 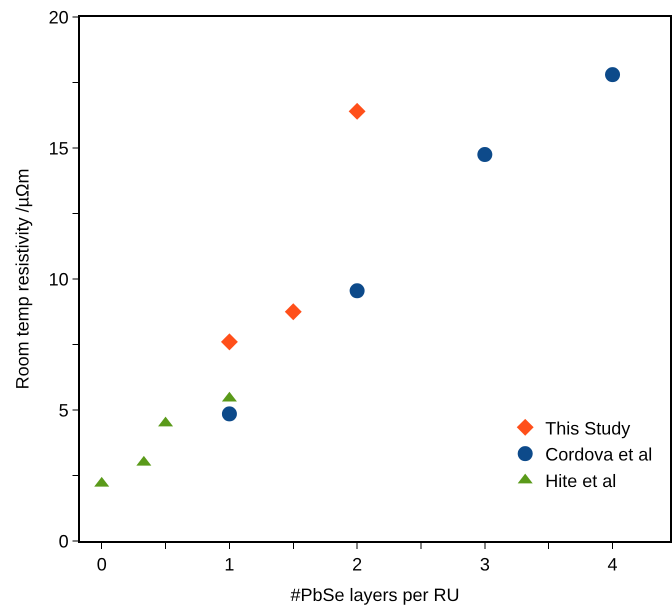 What do you see at coordinates (63, 541) in the screenshot?
I see `y-tick-label: 0` at bounding box center [63, 541].